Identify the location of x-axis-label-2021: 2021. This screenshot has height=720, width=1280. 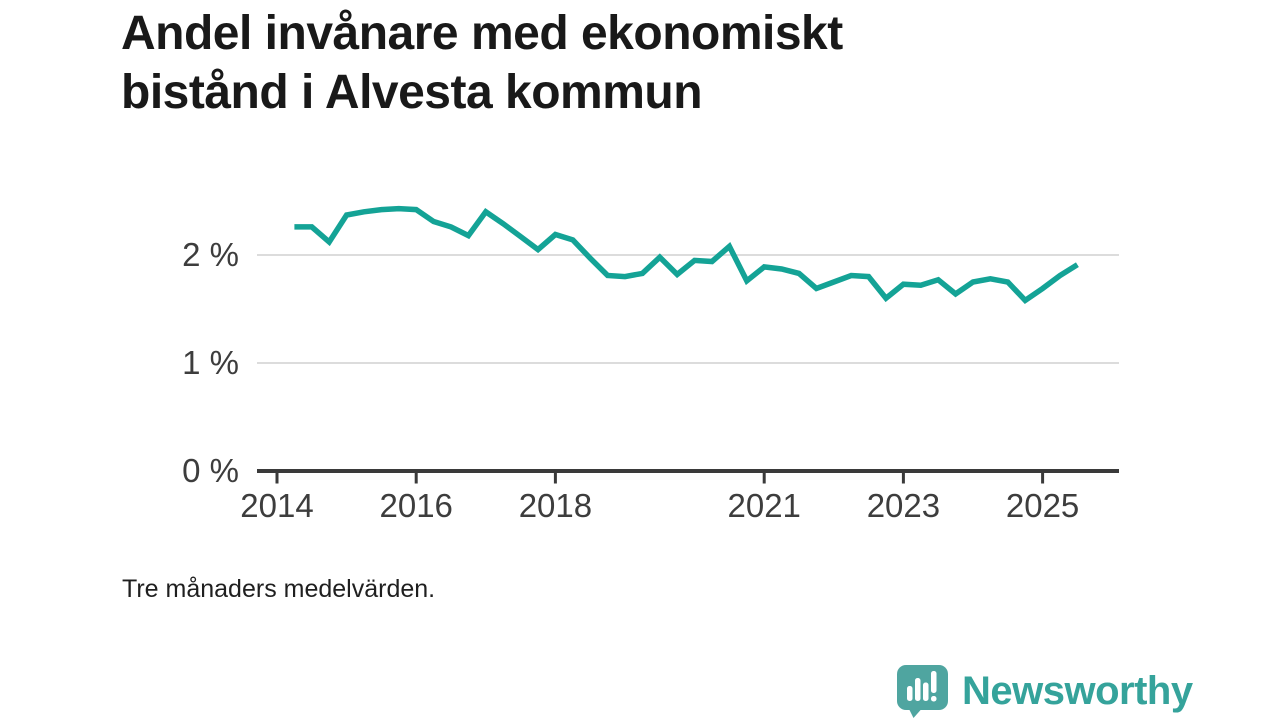
(763, 505).